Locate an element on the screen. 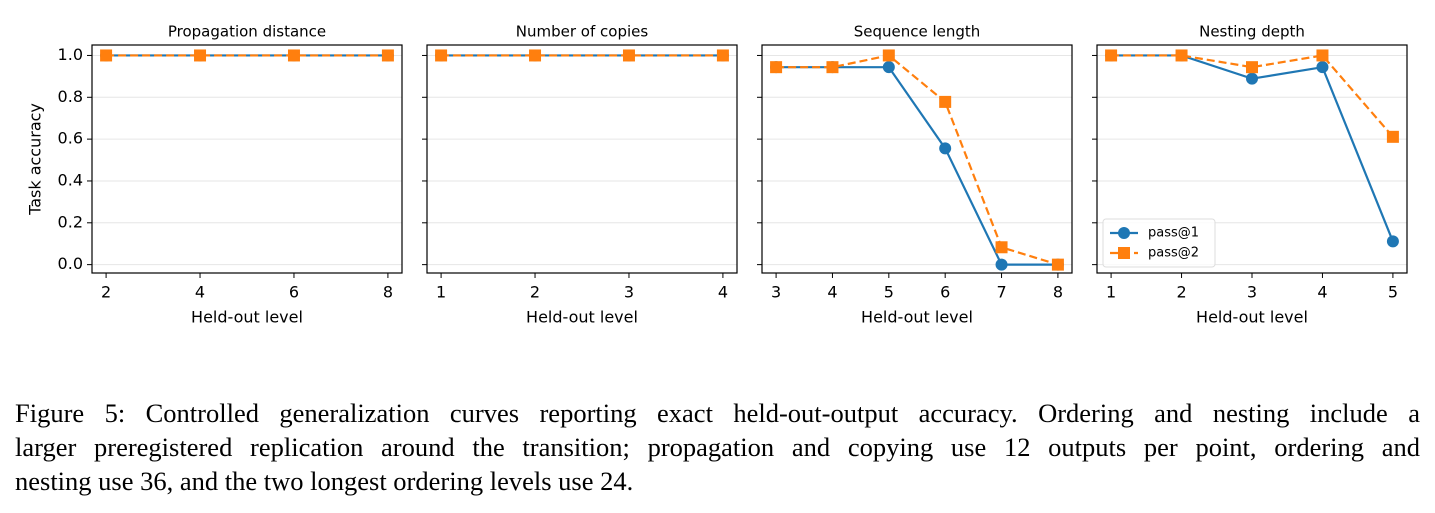  y-axis-label: Task accuracy is located at coordinates (35, 159).